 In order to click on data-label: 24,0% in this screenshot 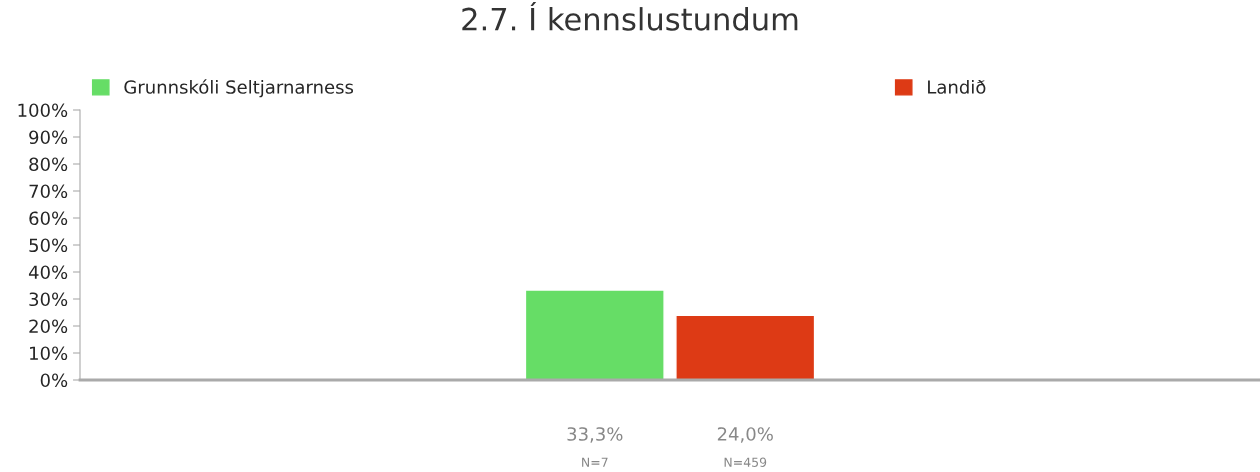, I will do `click(745, 435)`.